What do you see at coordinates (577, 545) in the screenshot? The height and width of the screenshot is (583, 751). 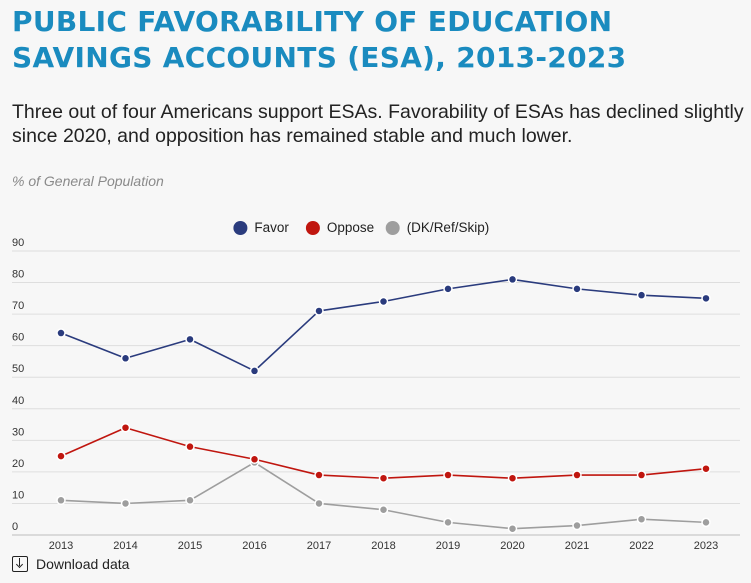 I see `x-tick-label: 2021` at bounding box center [577, 545].